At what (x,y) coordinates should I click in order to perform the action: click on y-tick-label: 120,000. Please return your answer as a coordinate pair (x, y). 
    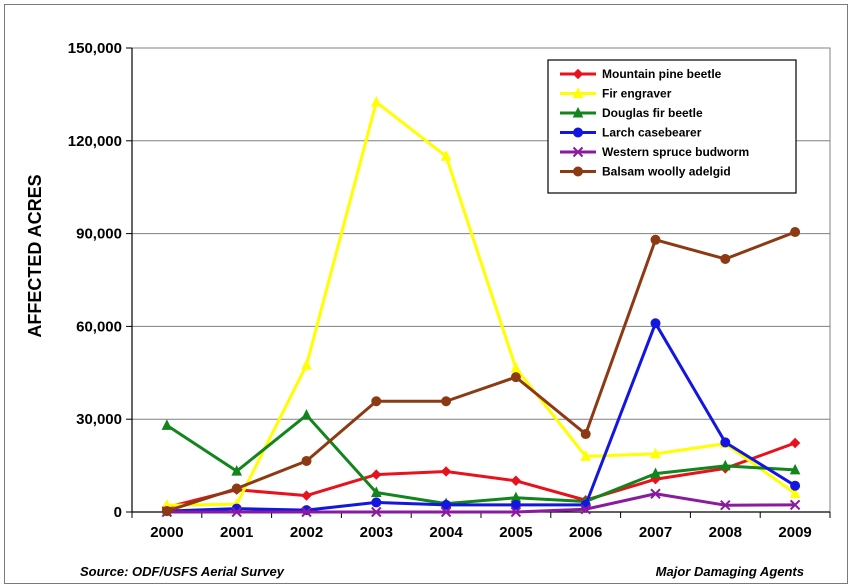
    Looking at the image, I should click on (95, 141).